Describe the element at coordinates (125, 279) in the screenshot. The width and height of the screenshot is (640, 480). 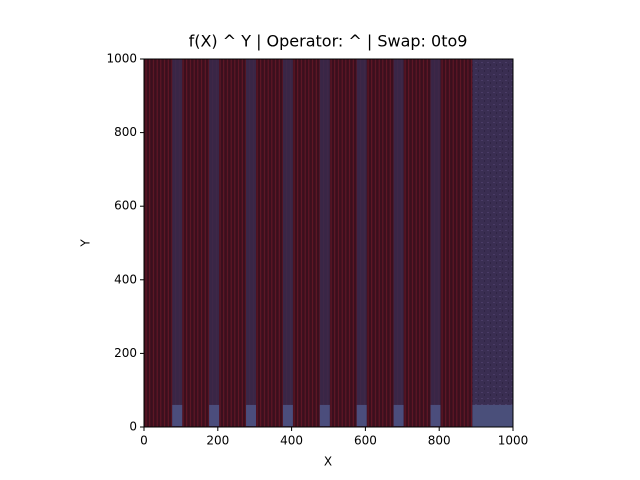
I see `y-tick-label: 400` at that location.